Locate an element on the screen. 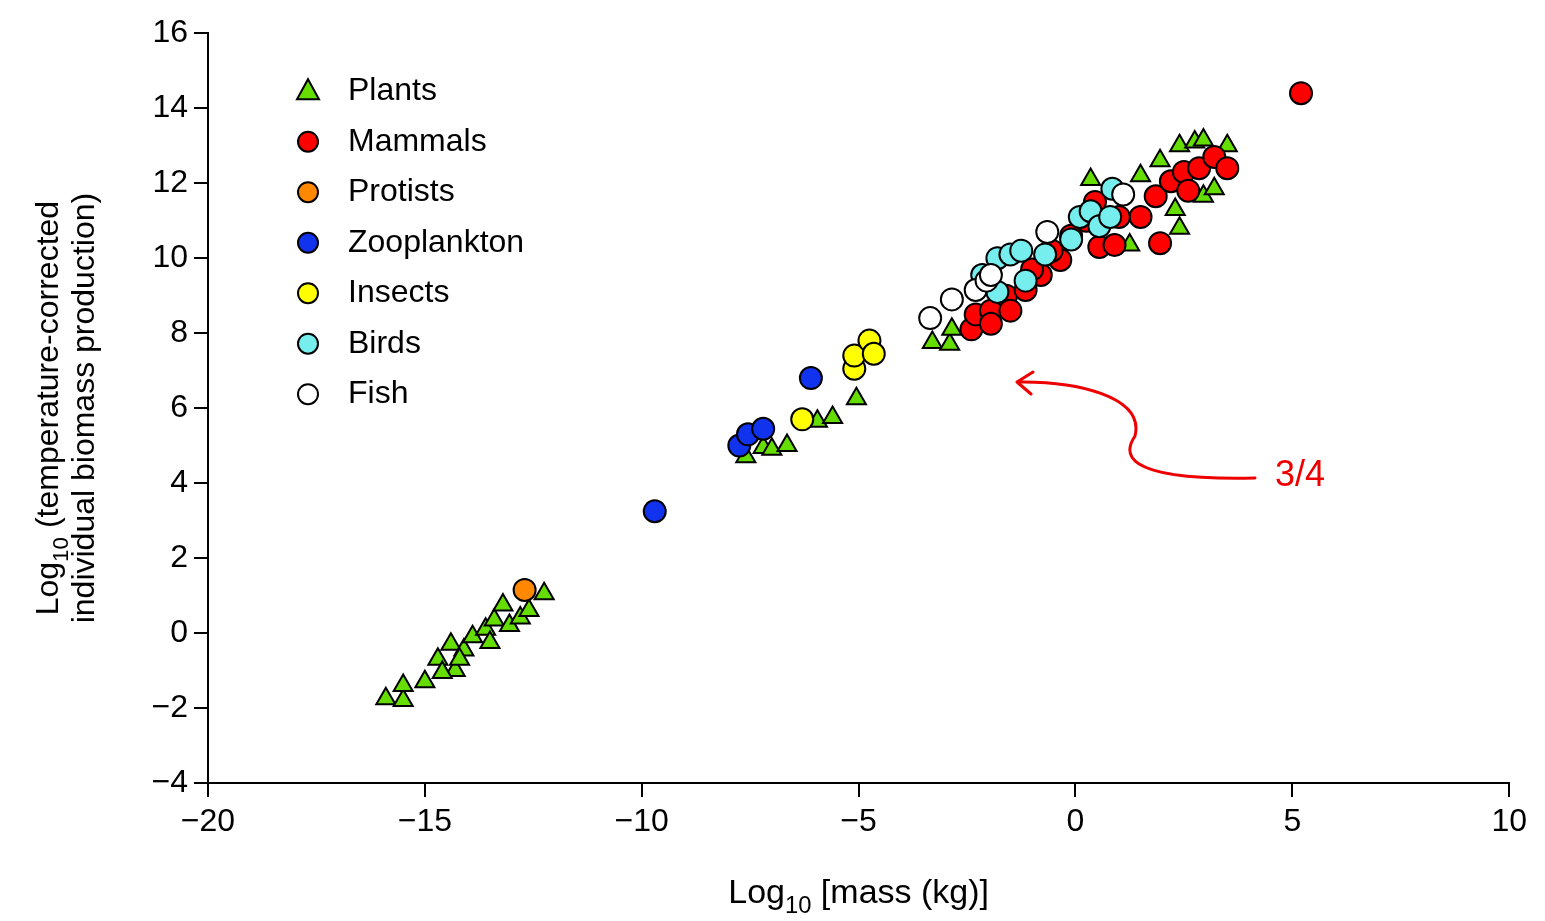  y-tick-label: 8 is located at coordinates (179, 330).